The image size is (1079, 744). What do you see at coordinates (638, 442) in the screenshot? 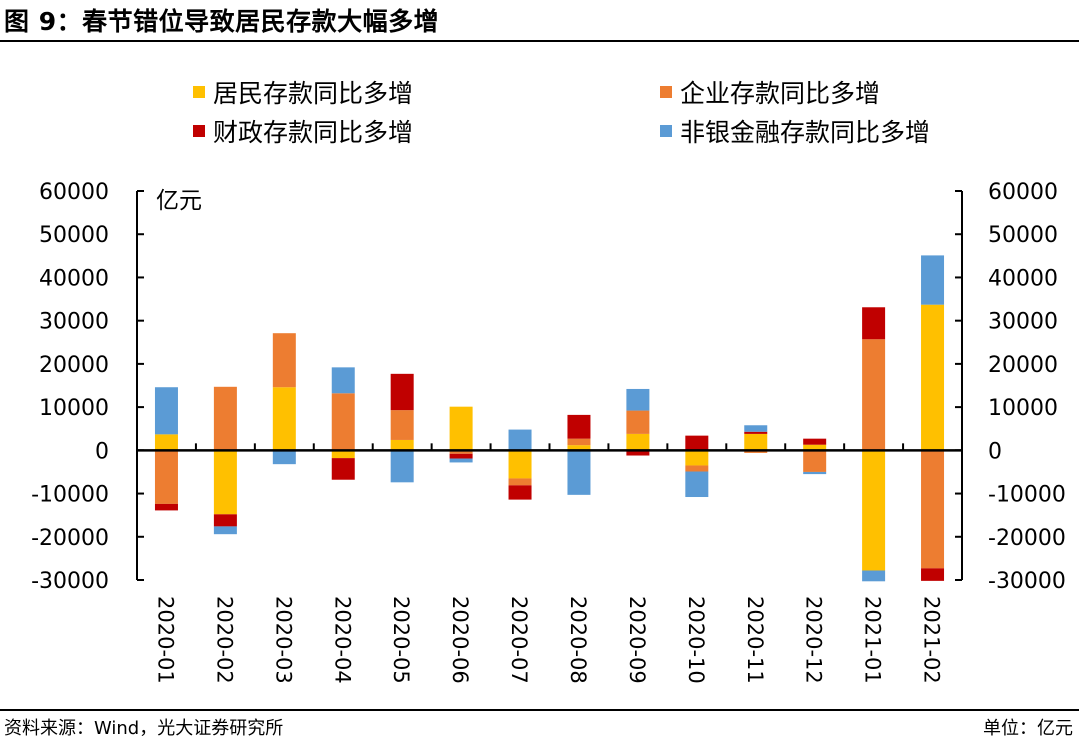
I see `bar-segment-2020-09-s0` at bounding box center [638, 442].